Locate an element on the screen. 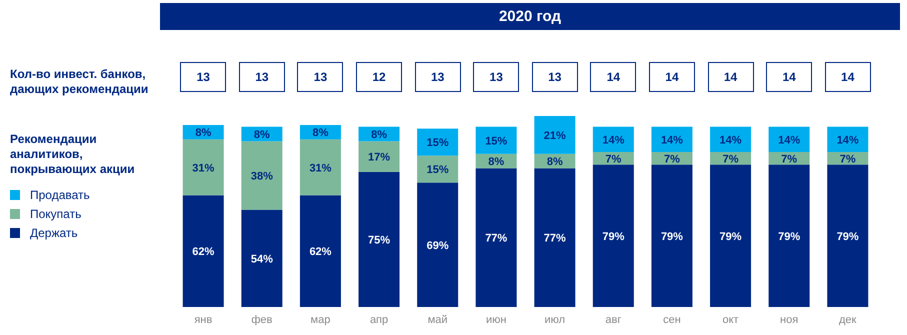  x-tick-label: окт is located at coordinates (730, 320).